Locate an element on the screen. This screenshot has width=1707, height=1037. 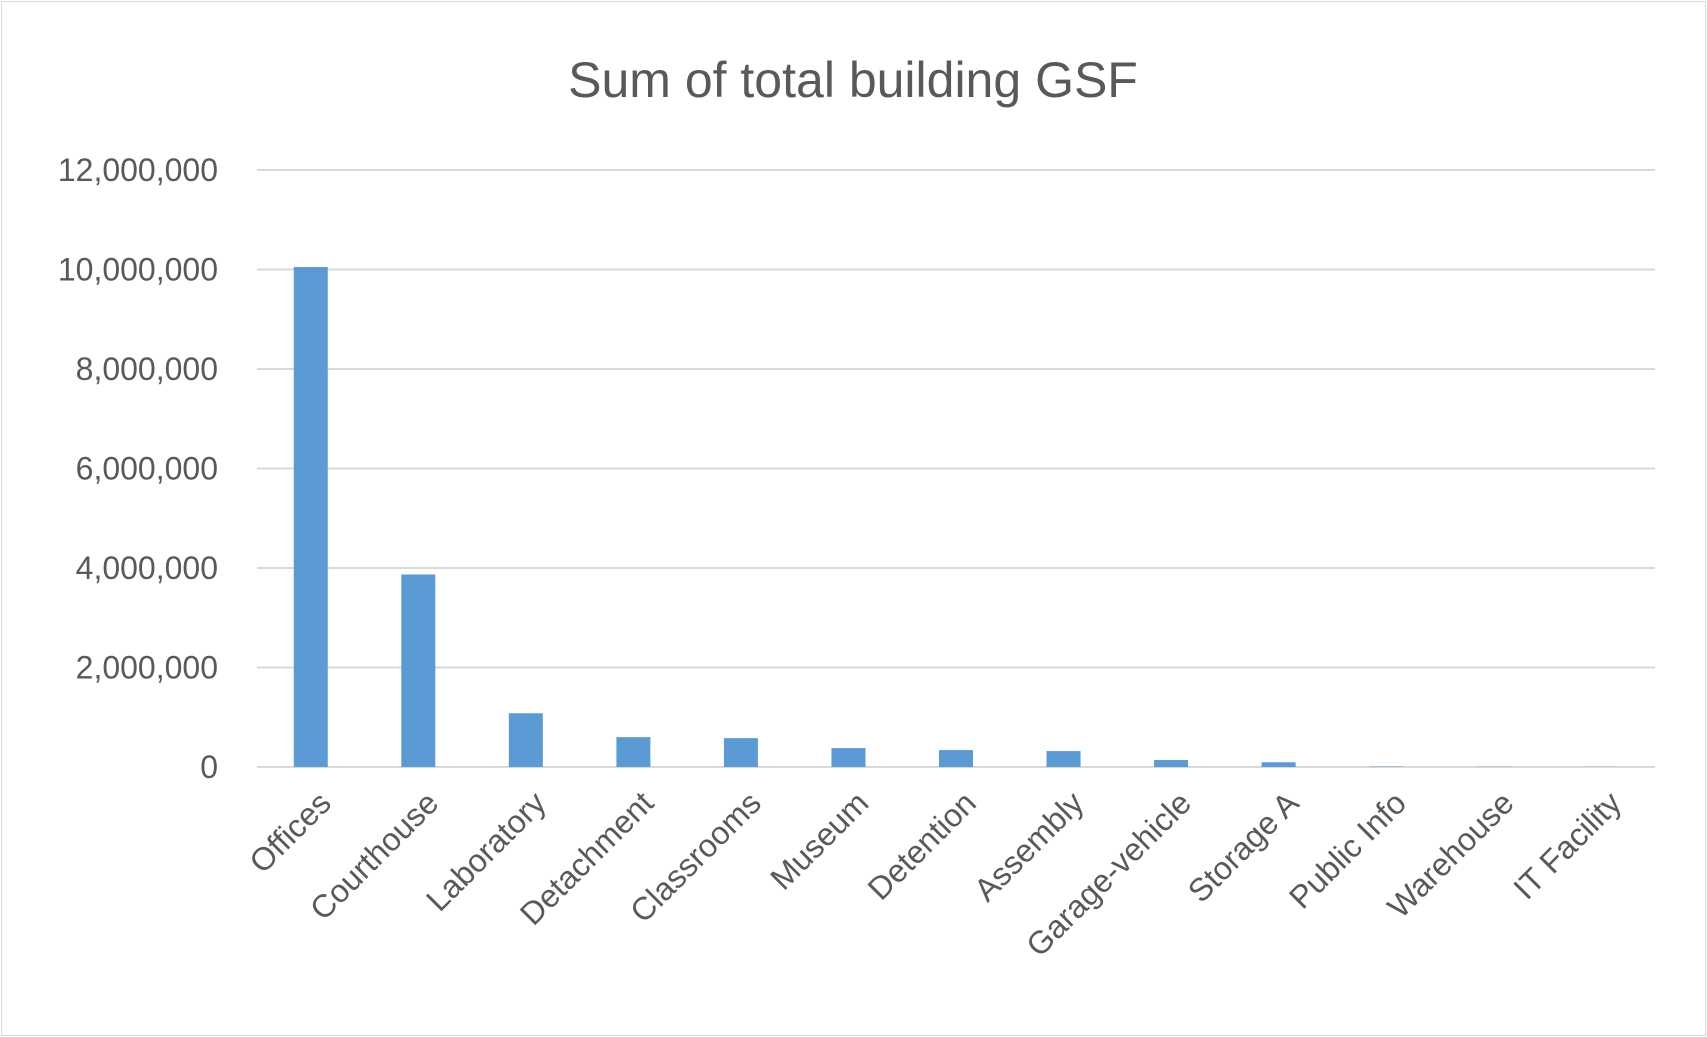
y-tick-label: 4,000,000 is located at coordinates (147, 568).